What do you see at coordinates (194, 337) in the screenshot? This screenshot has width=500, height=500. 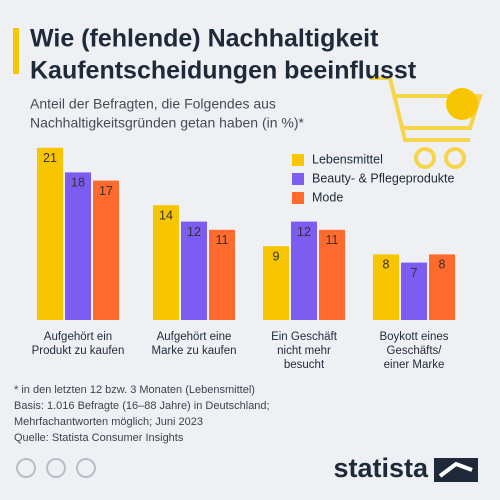 I see `x-tick-label: Aufgehört eine` at bounding box center [194, 337].